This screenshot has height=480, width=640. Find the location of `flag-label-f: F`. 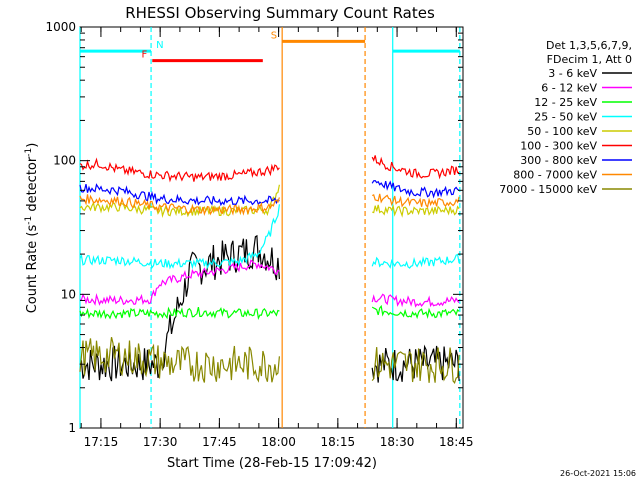

flag-label-f: F is located at coordinates (144, 55).